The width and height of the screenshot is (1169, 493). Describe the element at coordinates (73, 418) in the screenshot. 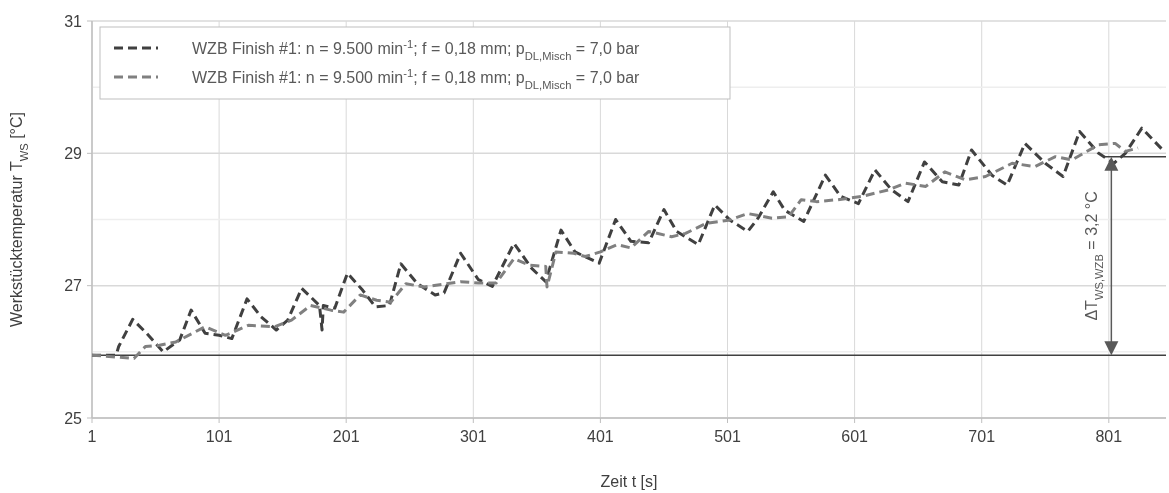

I see `y-tick-label: 25` at that location.